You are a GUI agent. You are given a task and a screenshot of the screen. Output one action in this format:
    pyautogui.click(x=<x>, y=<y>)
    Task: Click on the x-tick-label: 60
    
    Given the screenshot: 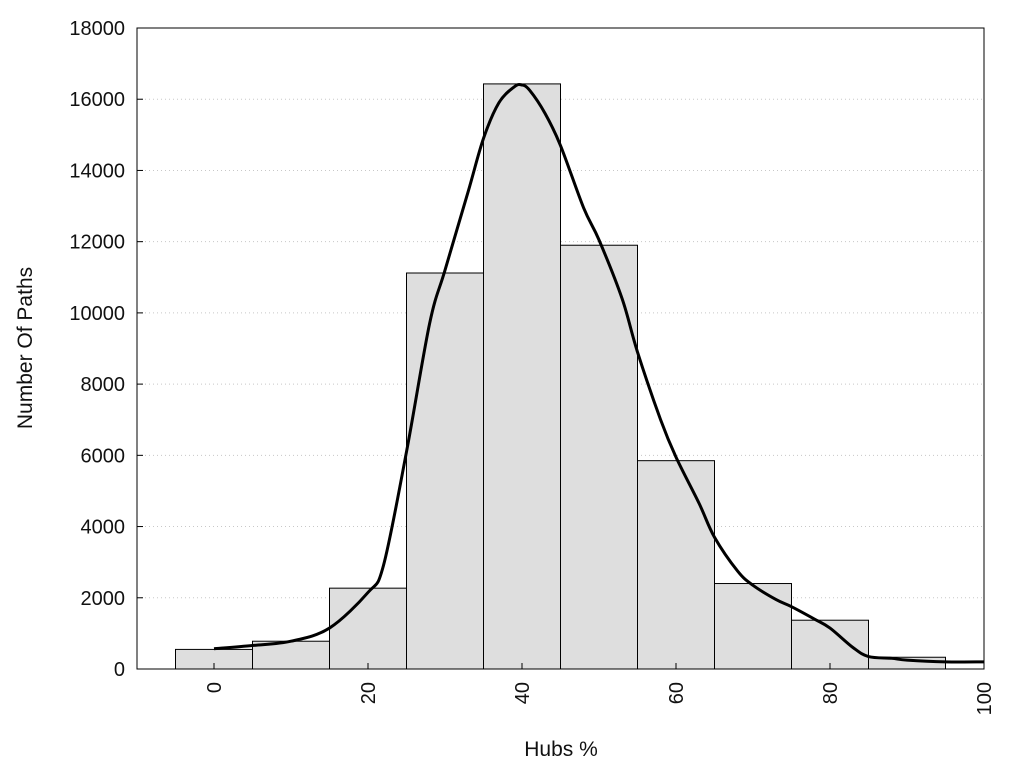 What is the action you would take?
    pyautogui.click(x=677, y=693)
    